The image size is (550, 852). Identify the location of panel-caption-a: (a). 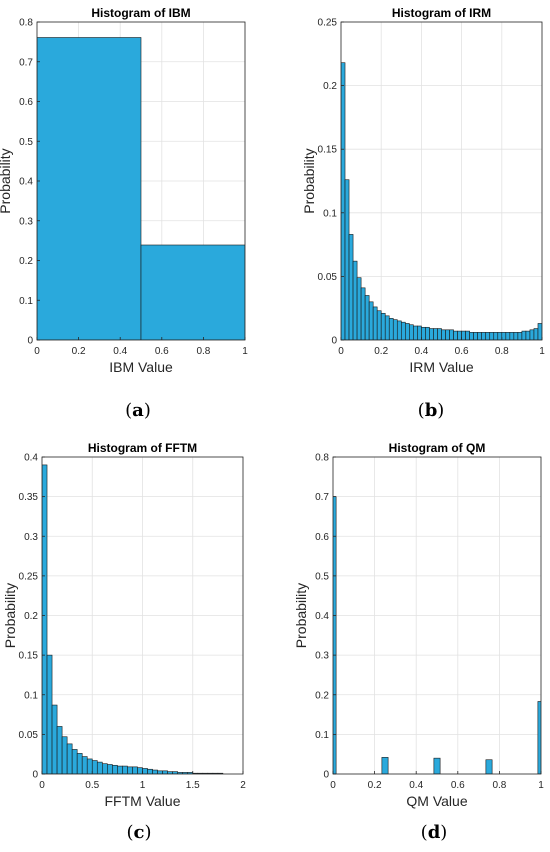
(138, 410).